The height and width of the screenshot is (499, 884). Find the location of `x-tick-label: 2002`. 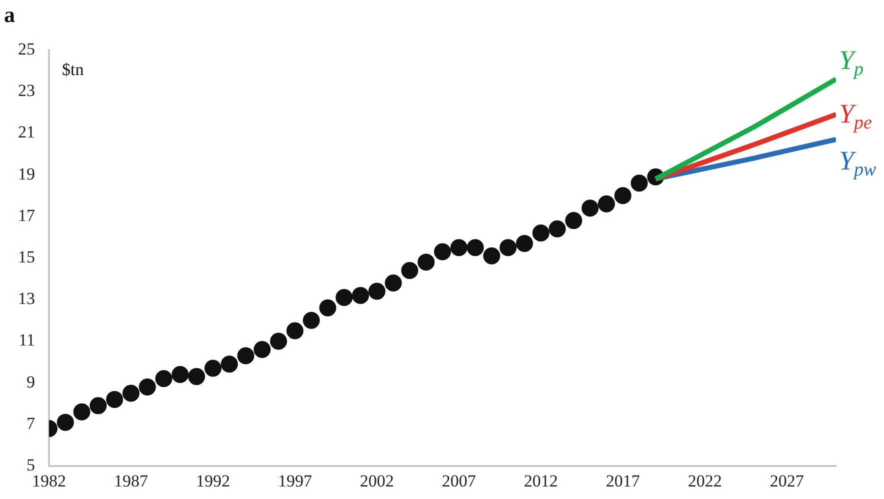

x-tick-label: 2002 is located at coordinates (377, 481).